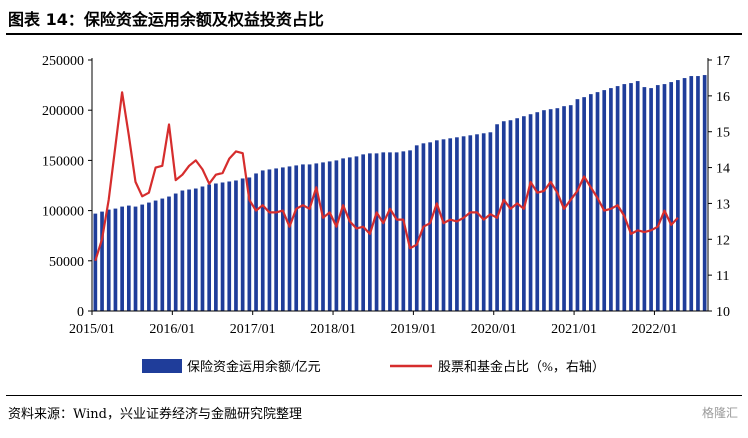  Describe the element at coordinates (723, 133) in the screenshot. I see `y-right-tick-label: 15` at that location.